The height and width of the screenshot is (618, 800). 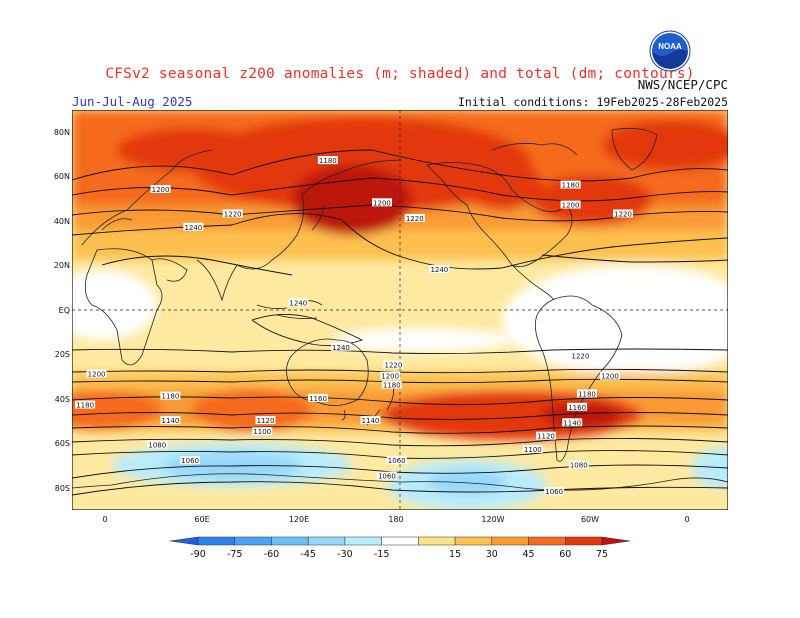 What do you see at coordinates (62, 399) in the screenshot?
I see `lat-label-40s: 40S` at bounding box center [62, 399].